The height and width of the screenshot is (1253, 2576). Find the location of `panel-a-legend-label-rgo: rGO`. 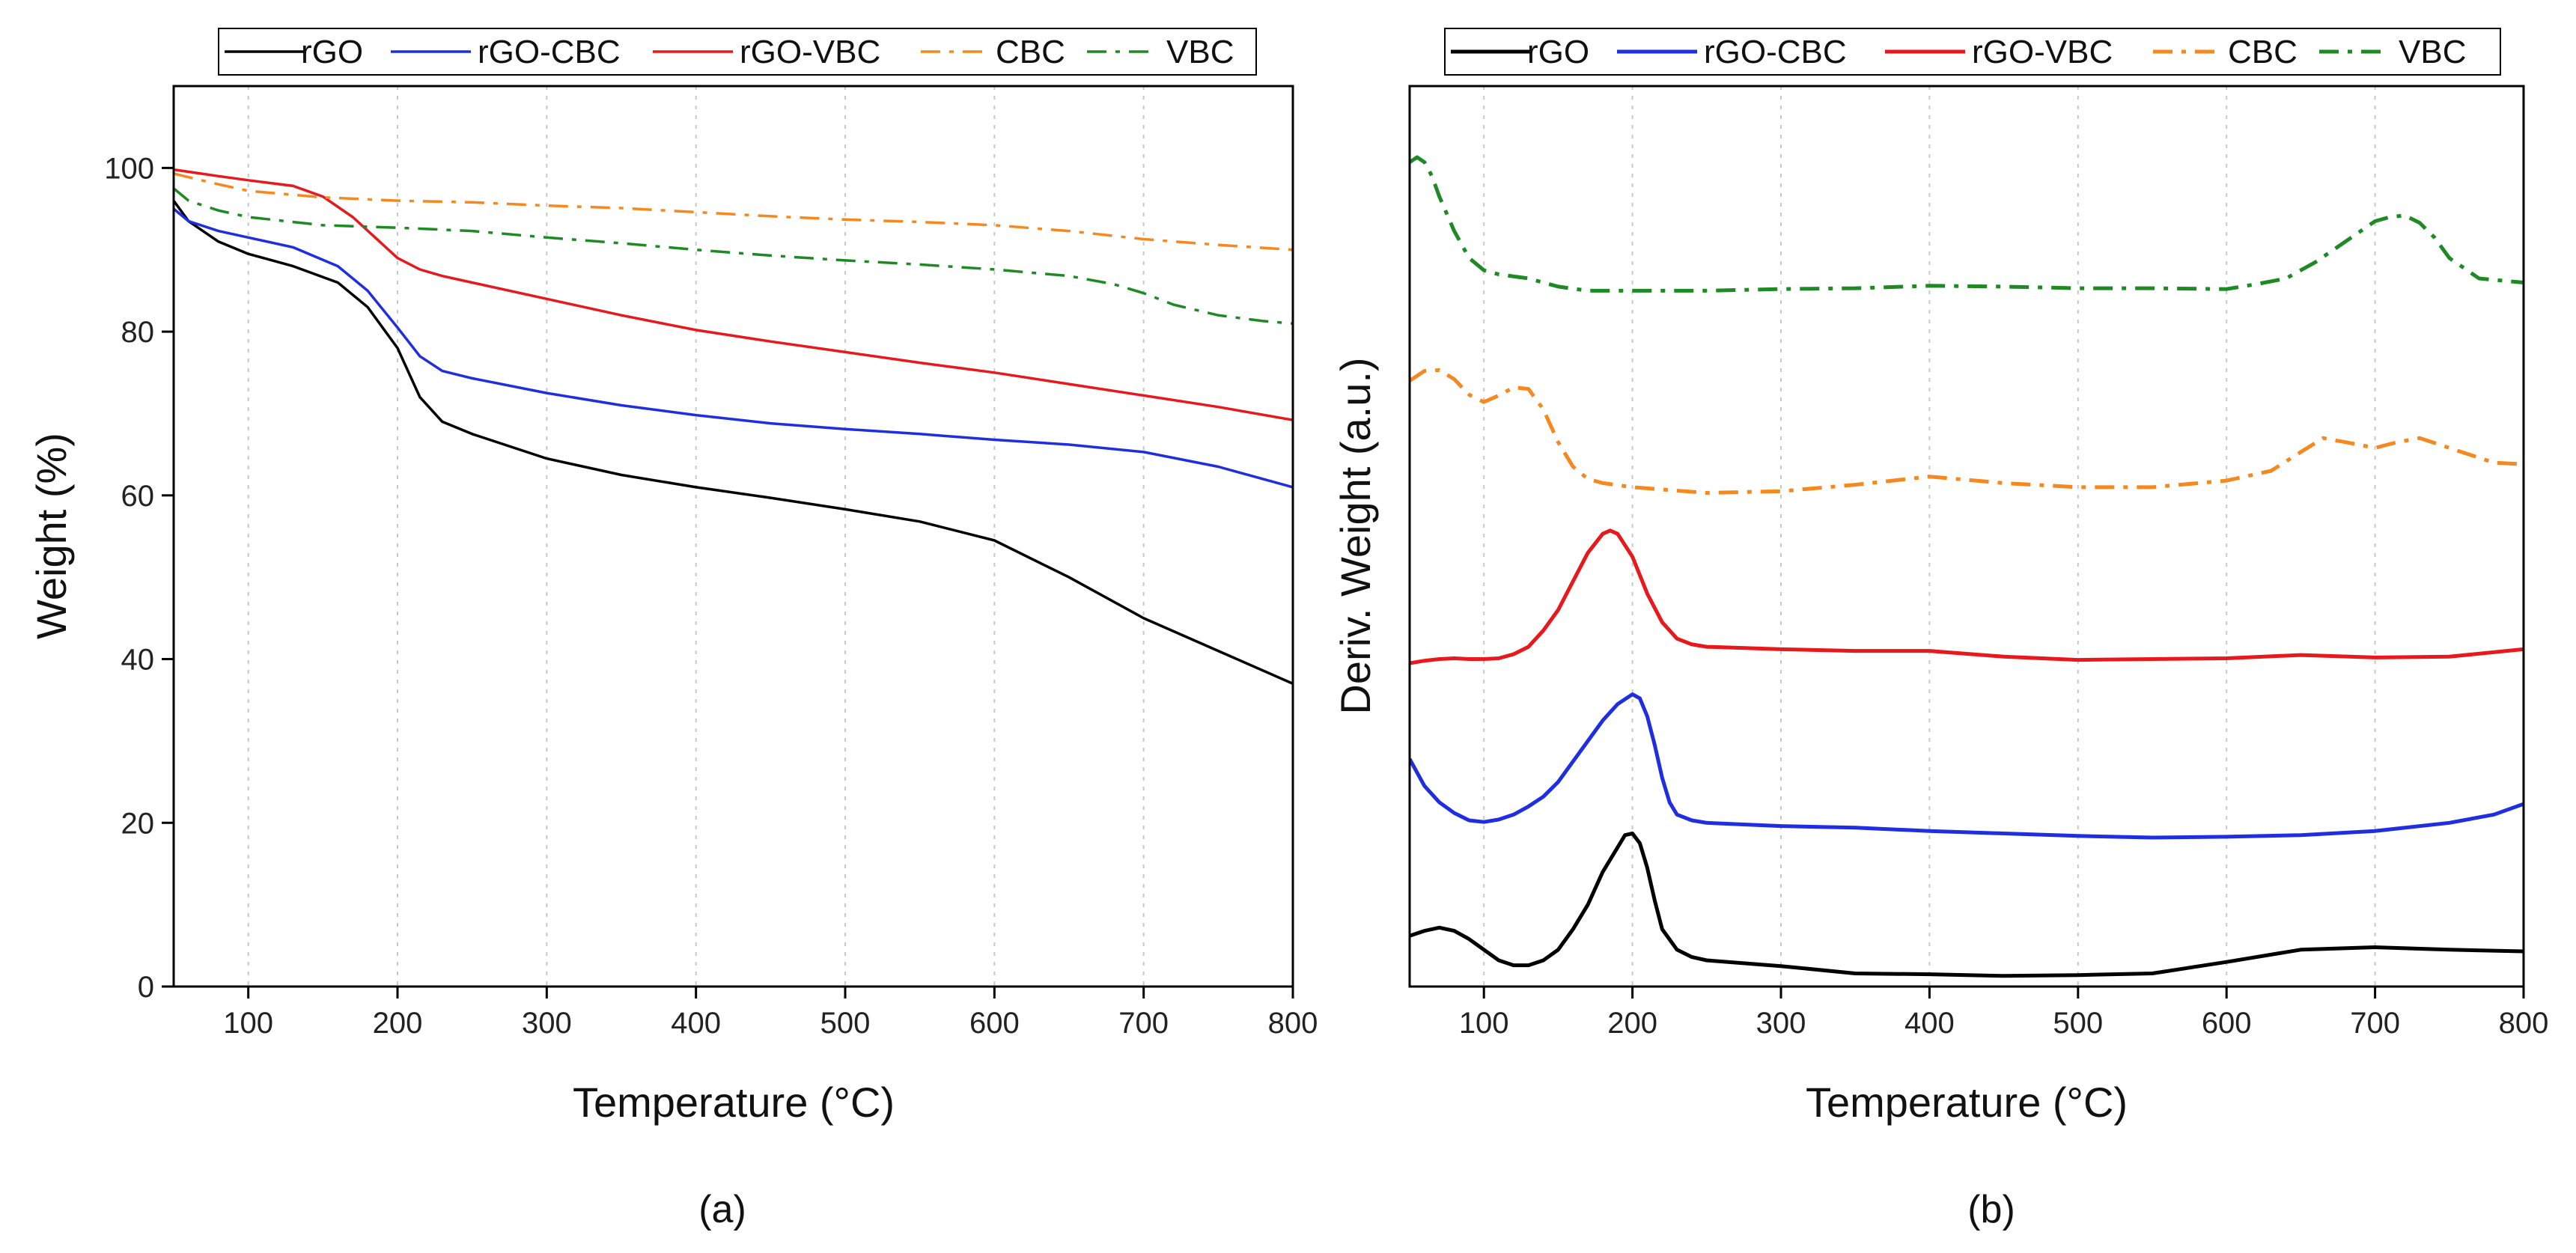

panel-a-legend-label-rgo: rGO is located at coordinates (332, 52).